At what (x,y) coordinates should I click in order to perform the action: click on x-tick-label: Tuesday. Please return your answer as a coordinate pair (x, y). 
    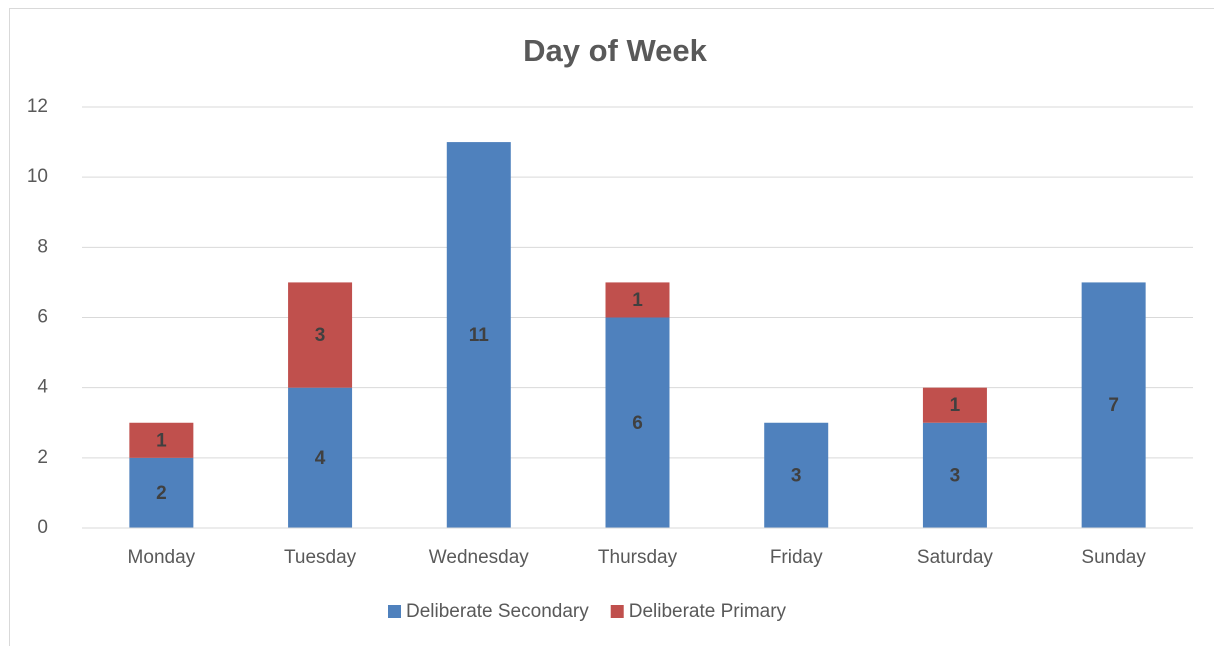
    Looking at the image, I should click on (320, 557).